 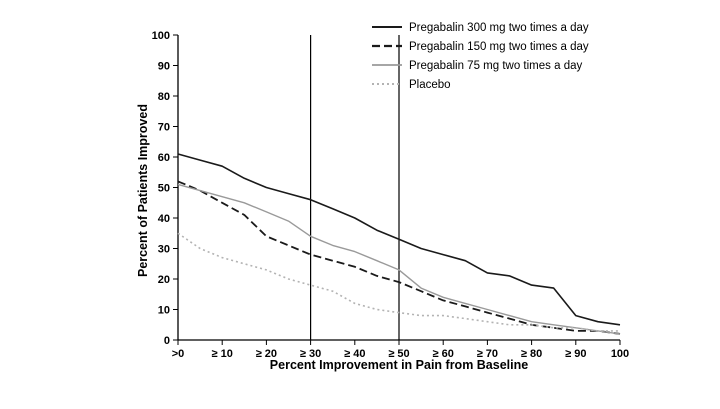 I want to click on x-tick-label: ≥ 80, so click(x=531, y=354).